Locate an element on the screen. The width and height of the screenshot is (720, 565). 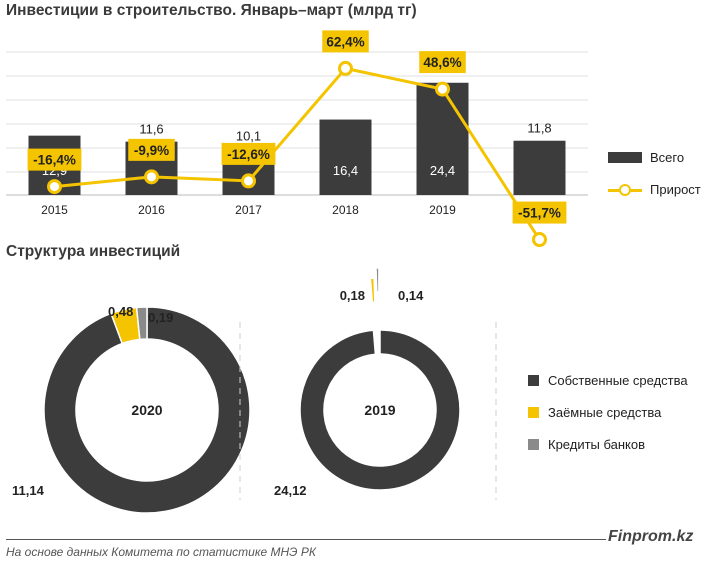
bar-value-label: 11,6 is located at coordinates (151, 129).